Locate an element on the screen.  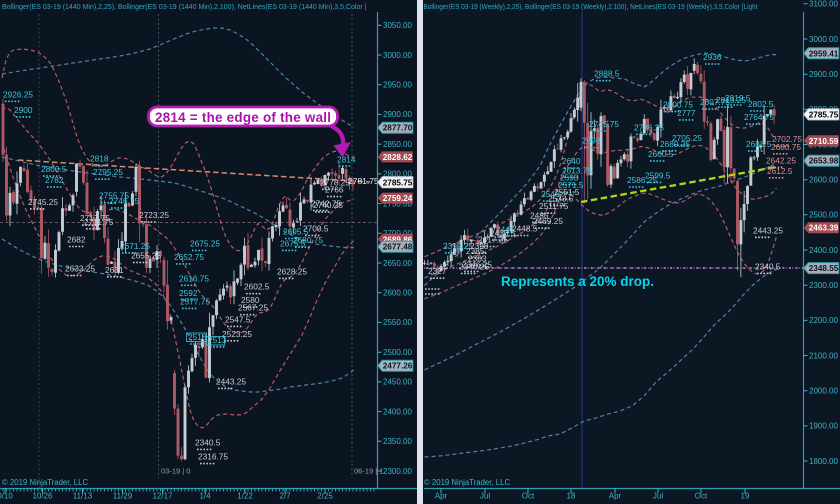
svg-text: 2695.5 is located at coordinates (296, 232).